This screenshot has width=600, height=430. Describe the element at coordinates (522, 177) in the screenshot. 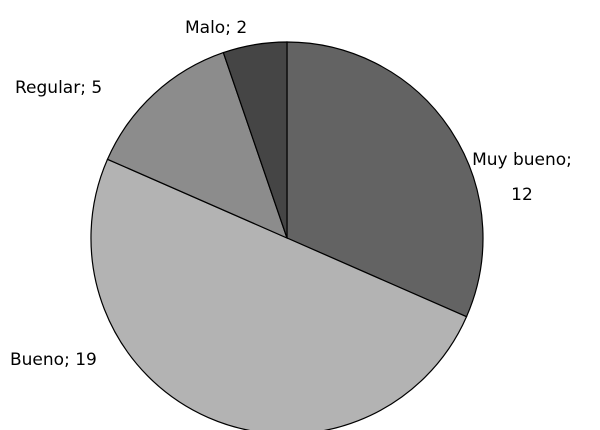

I see `data-label: Muy bueno; 12` at that location.